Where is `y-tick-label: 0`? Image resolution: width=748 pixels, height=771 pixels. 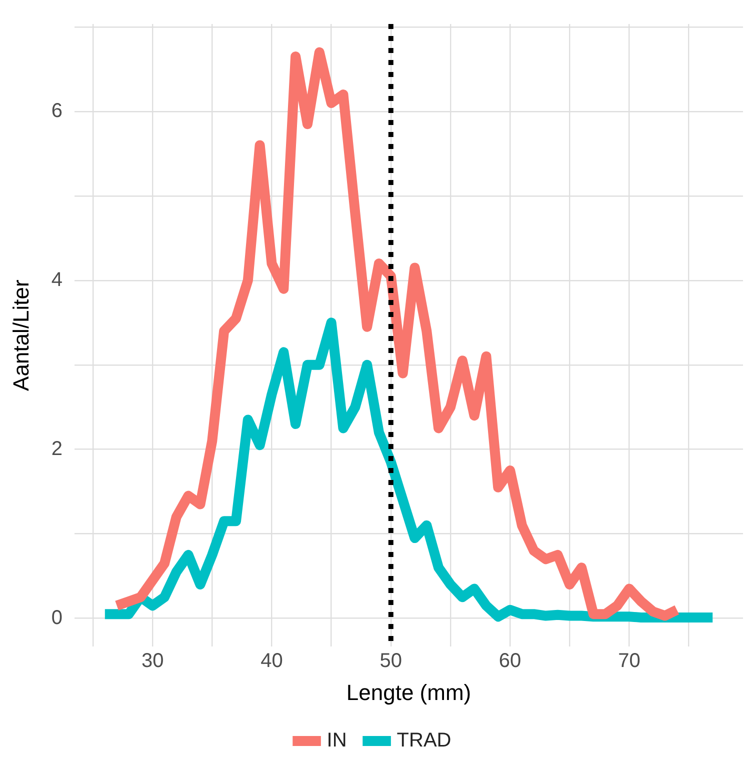 y-tick-label: 0 is located at coordinates (57, 617).